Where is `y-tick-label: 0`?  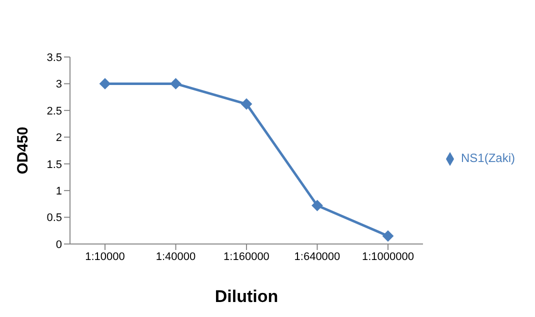
y-tick-label: 0 is located at coordinates (59, 244).